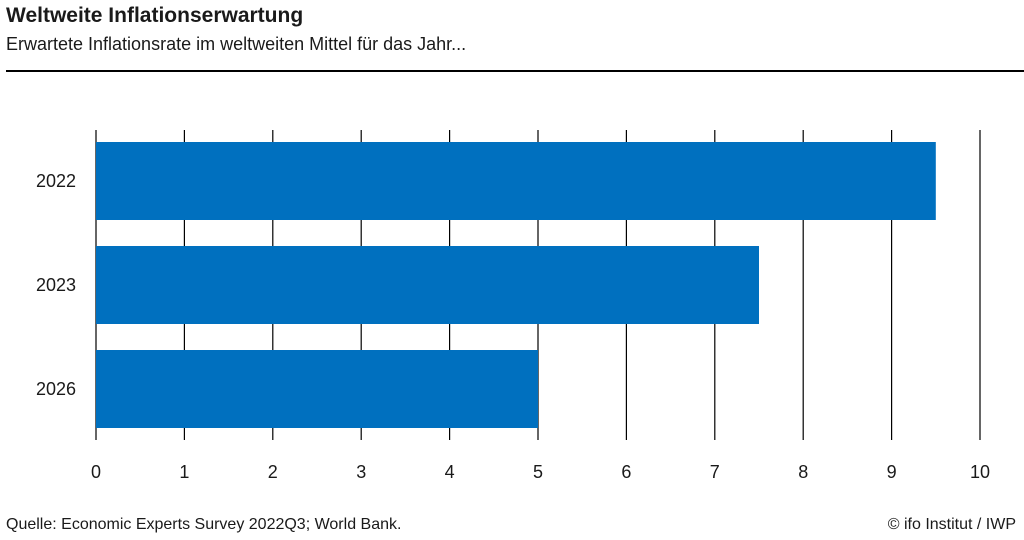 The height and width of the screenshot is (540, 1024). I want to click on x-tick-label: 2, so click(273, 472).